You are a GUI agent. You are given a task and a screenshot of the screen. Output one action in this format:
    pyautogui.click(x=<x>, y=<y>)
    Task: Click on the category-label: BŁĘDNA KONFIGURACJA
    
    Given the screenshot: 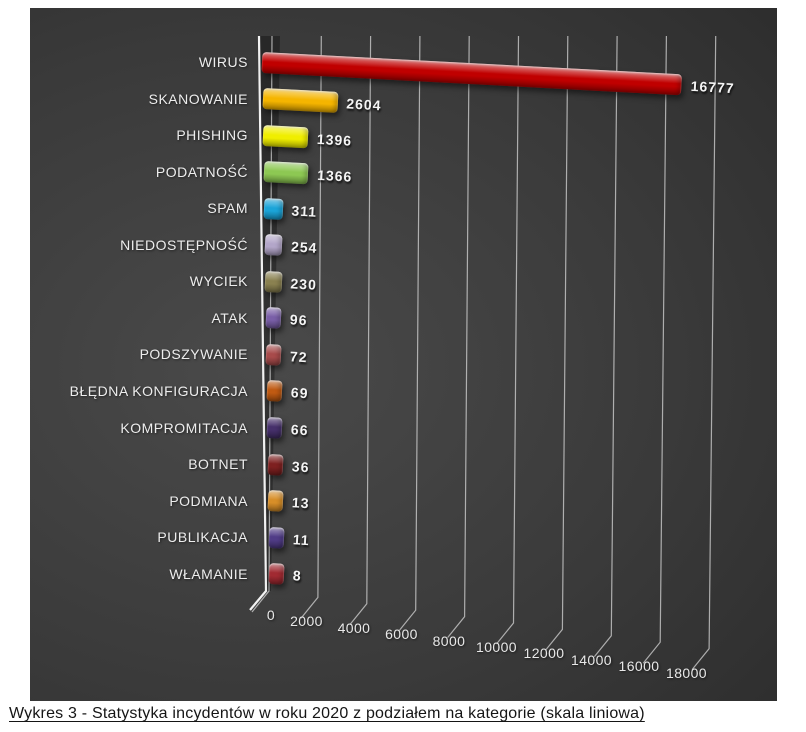 What is the action you would take?
    pyautogui.click(x=158, y=390)
    